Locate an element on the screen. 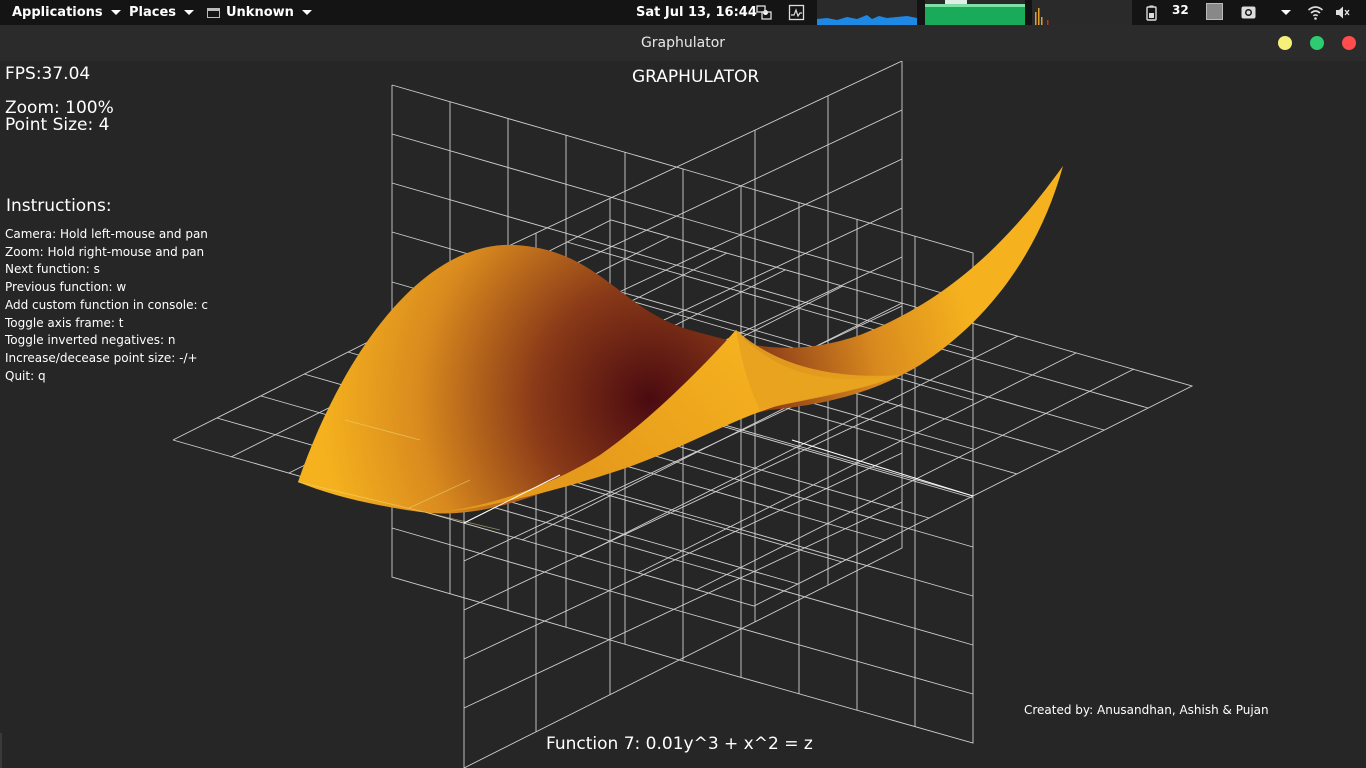 This screenshot has height=768, width=1366. window-list-menu: Unknown is located at coordinates (259, 12).